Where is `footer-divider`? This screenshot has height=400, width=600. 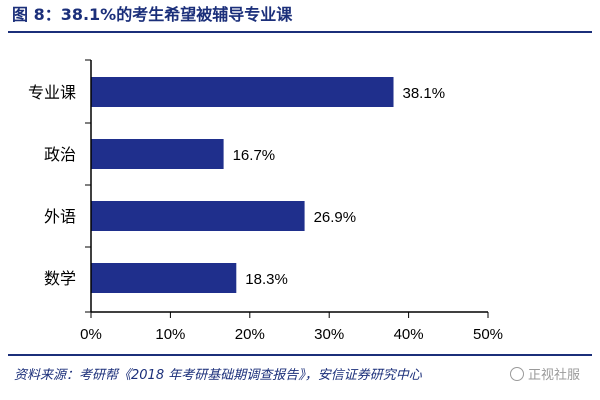
footer-divider is located at coordinates (300, 355).